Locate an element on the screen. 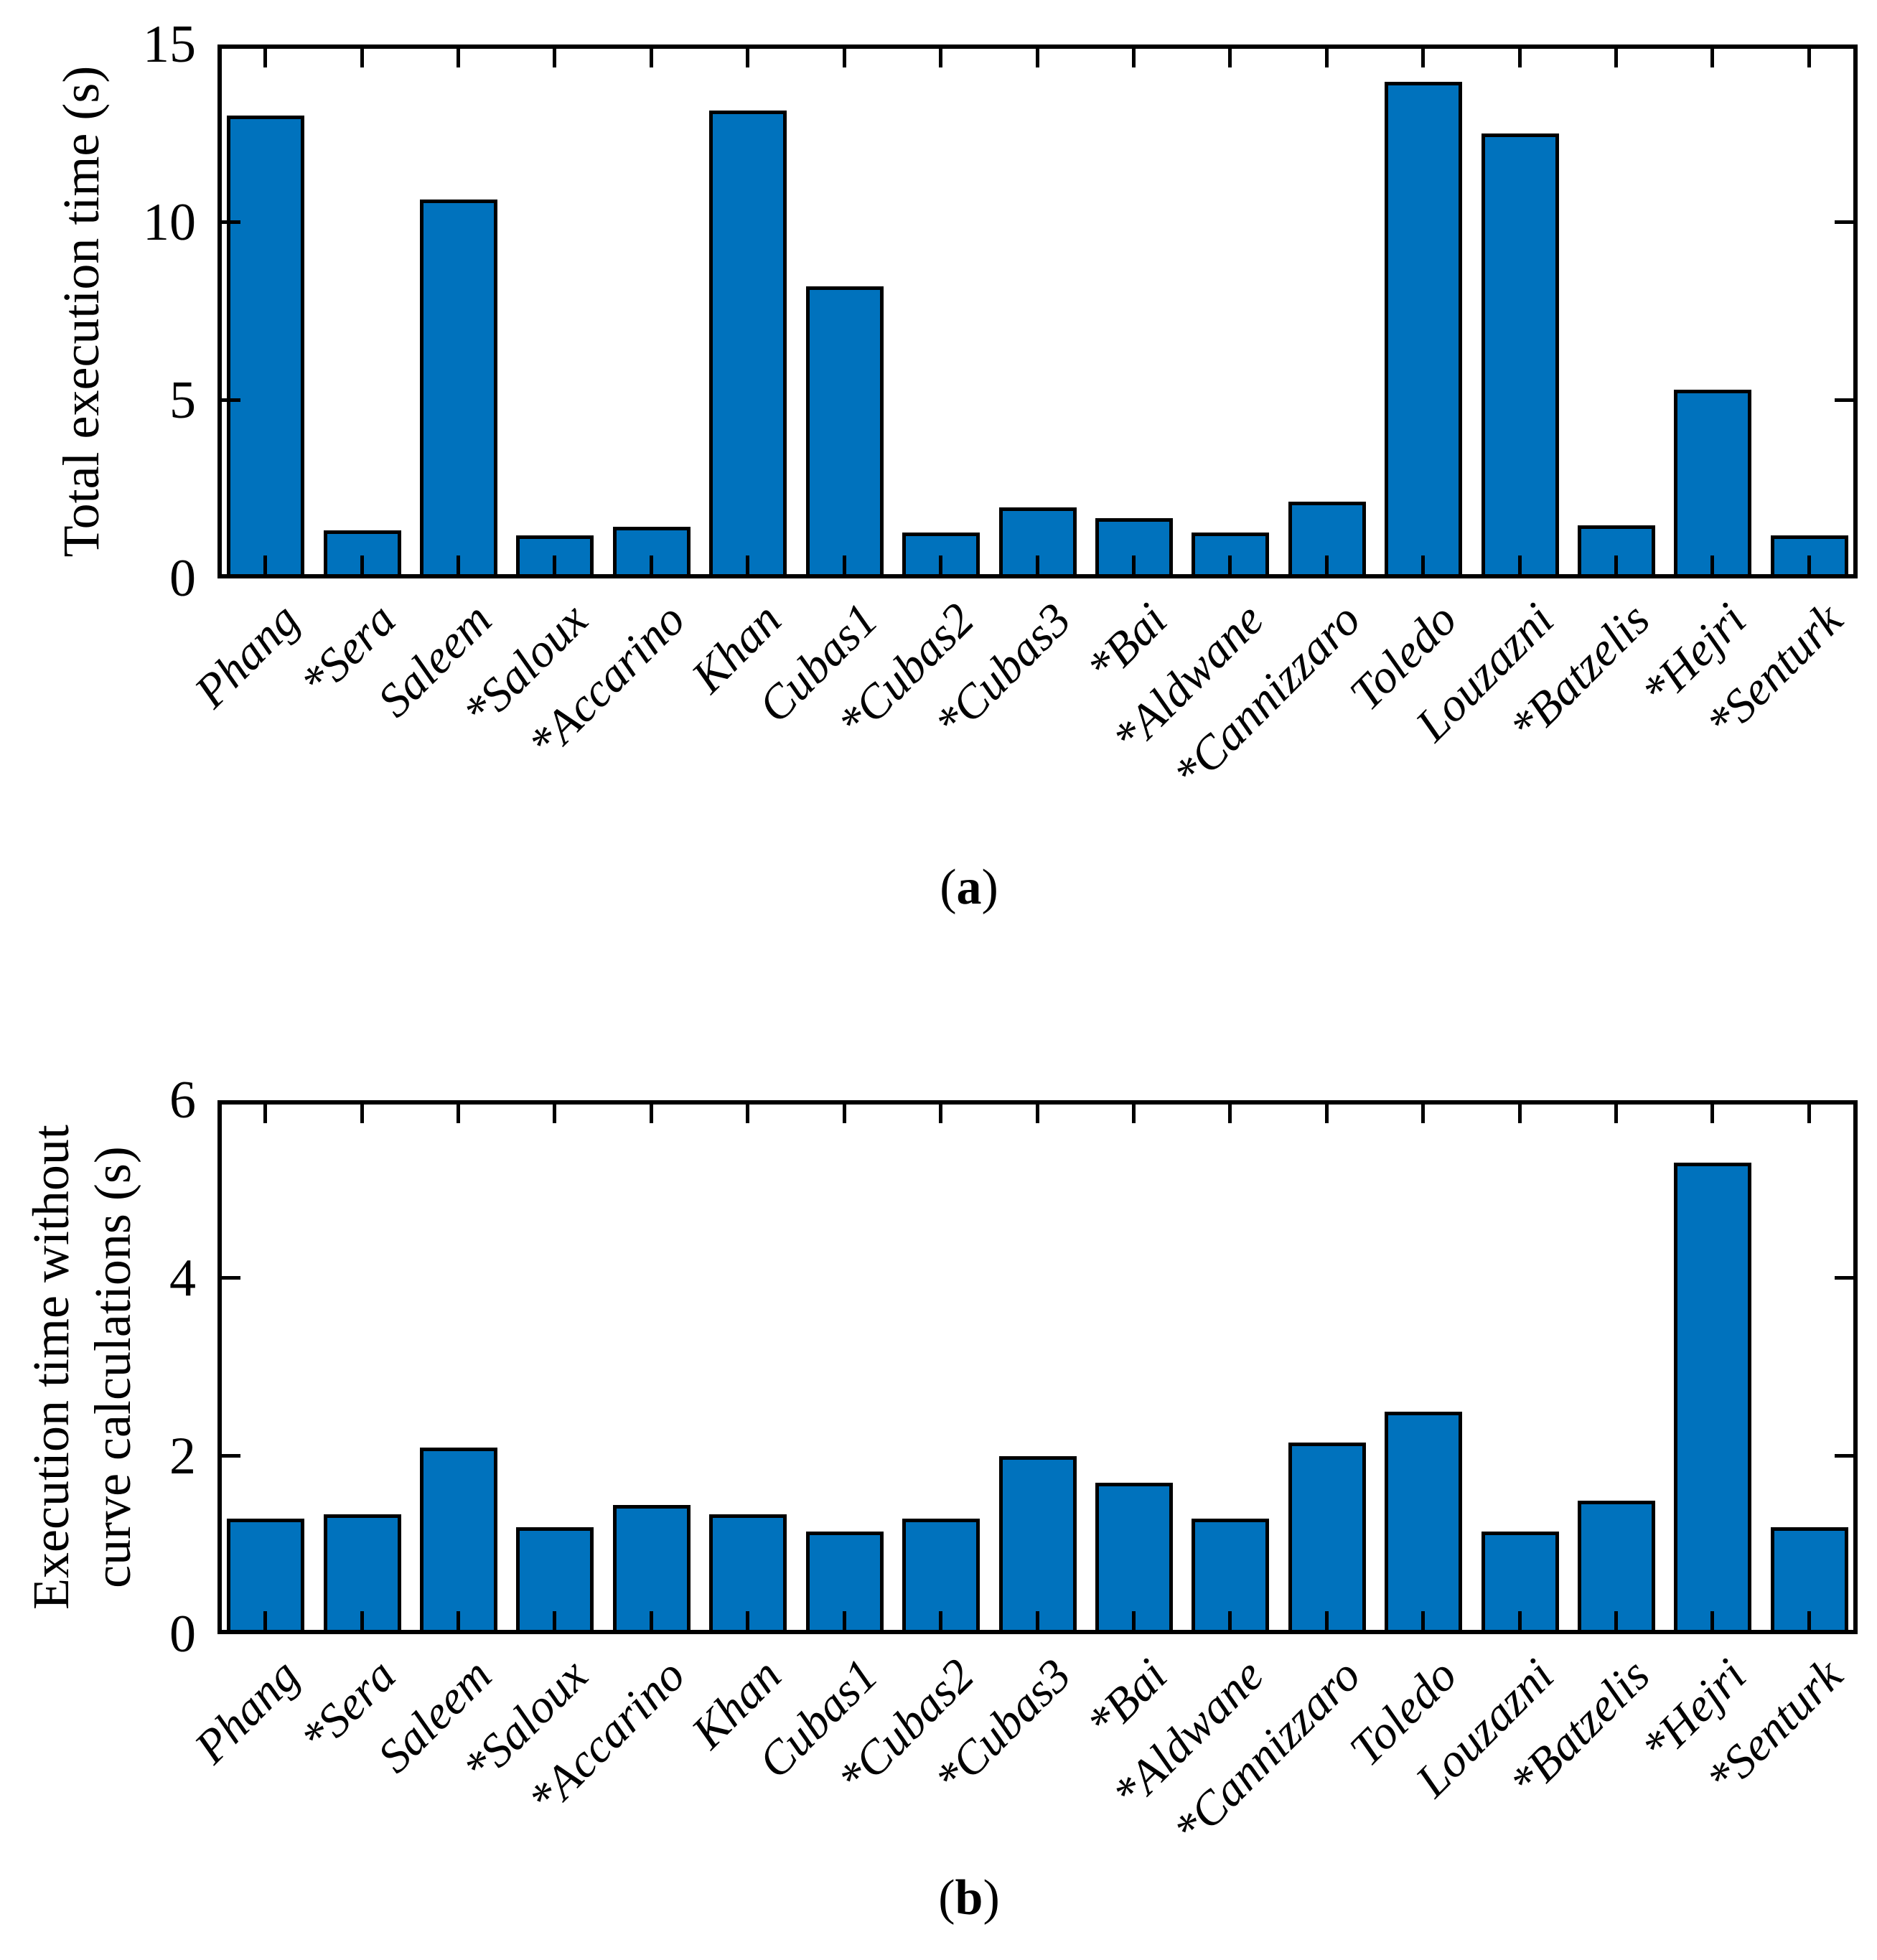  bar-Louzazni is located at coordinates (1521, 1583).